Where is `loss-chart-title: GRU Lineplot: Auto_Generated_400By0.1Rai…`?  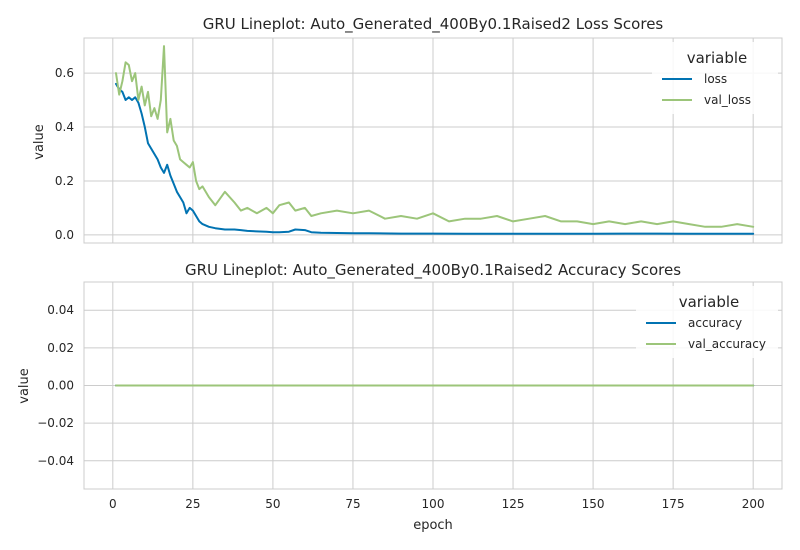
loss-chart-title: GRU Lineplot: Auto_Generated_400By0.1Rai… is located at coordinates (433, 24).